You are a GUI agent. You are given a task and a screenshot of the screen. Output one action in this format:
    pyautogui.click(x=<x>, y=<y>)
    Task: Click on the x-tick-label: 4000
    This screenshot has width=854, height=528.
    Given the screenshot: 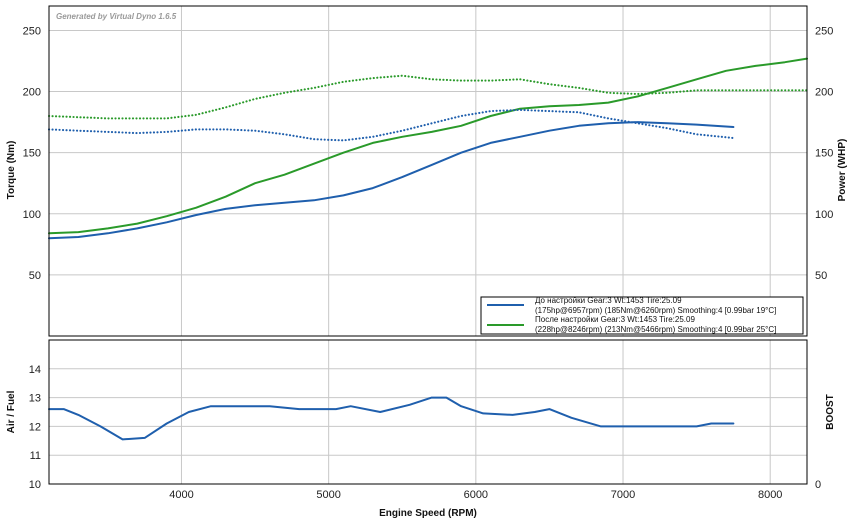 What is the action you would take?
    pyautogui.click(x=181, y=495)
    